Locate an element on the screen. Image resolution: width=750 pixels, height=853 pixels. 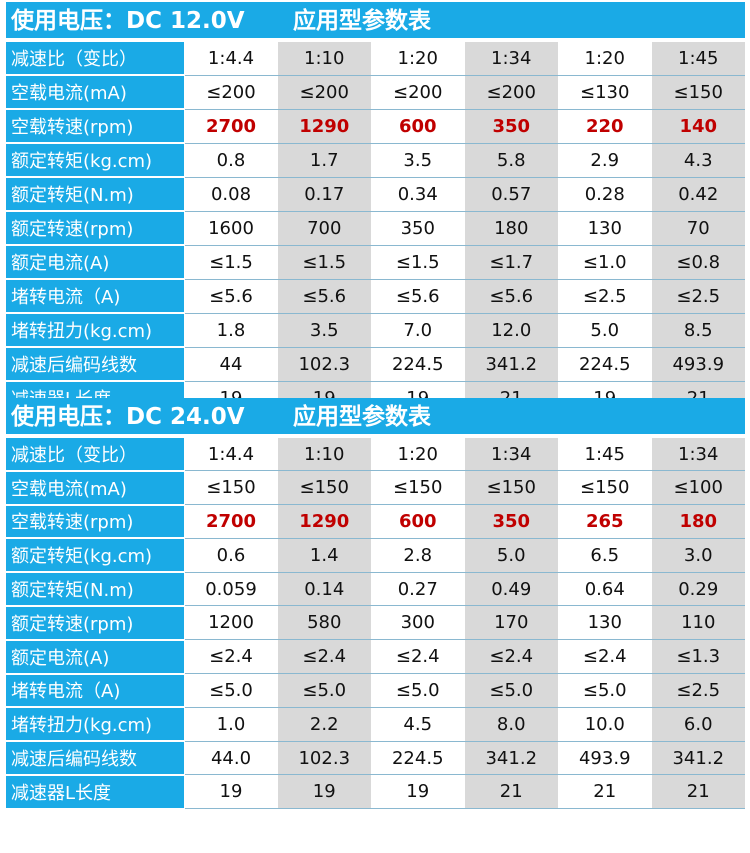
row-label: 堵转电流（A) is located at coordinates (95, 296).